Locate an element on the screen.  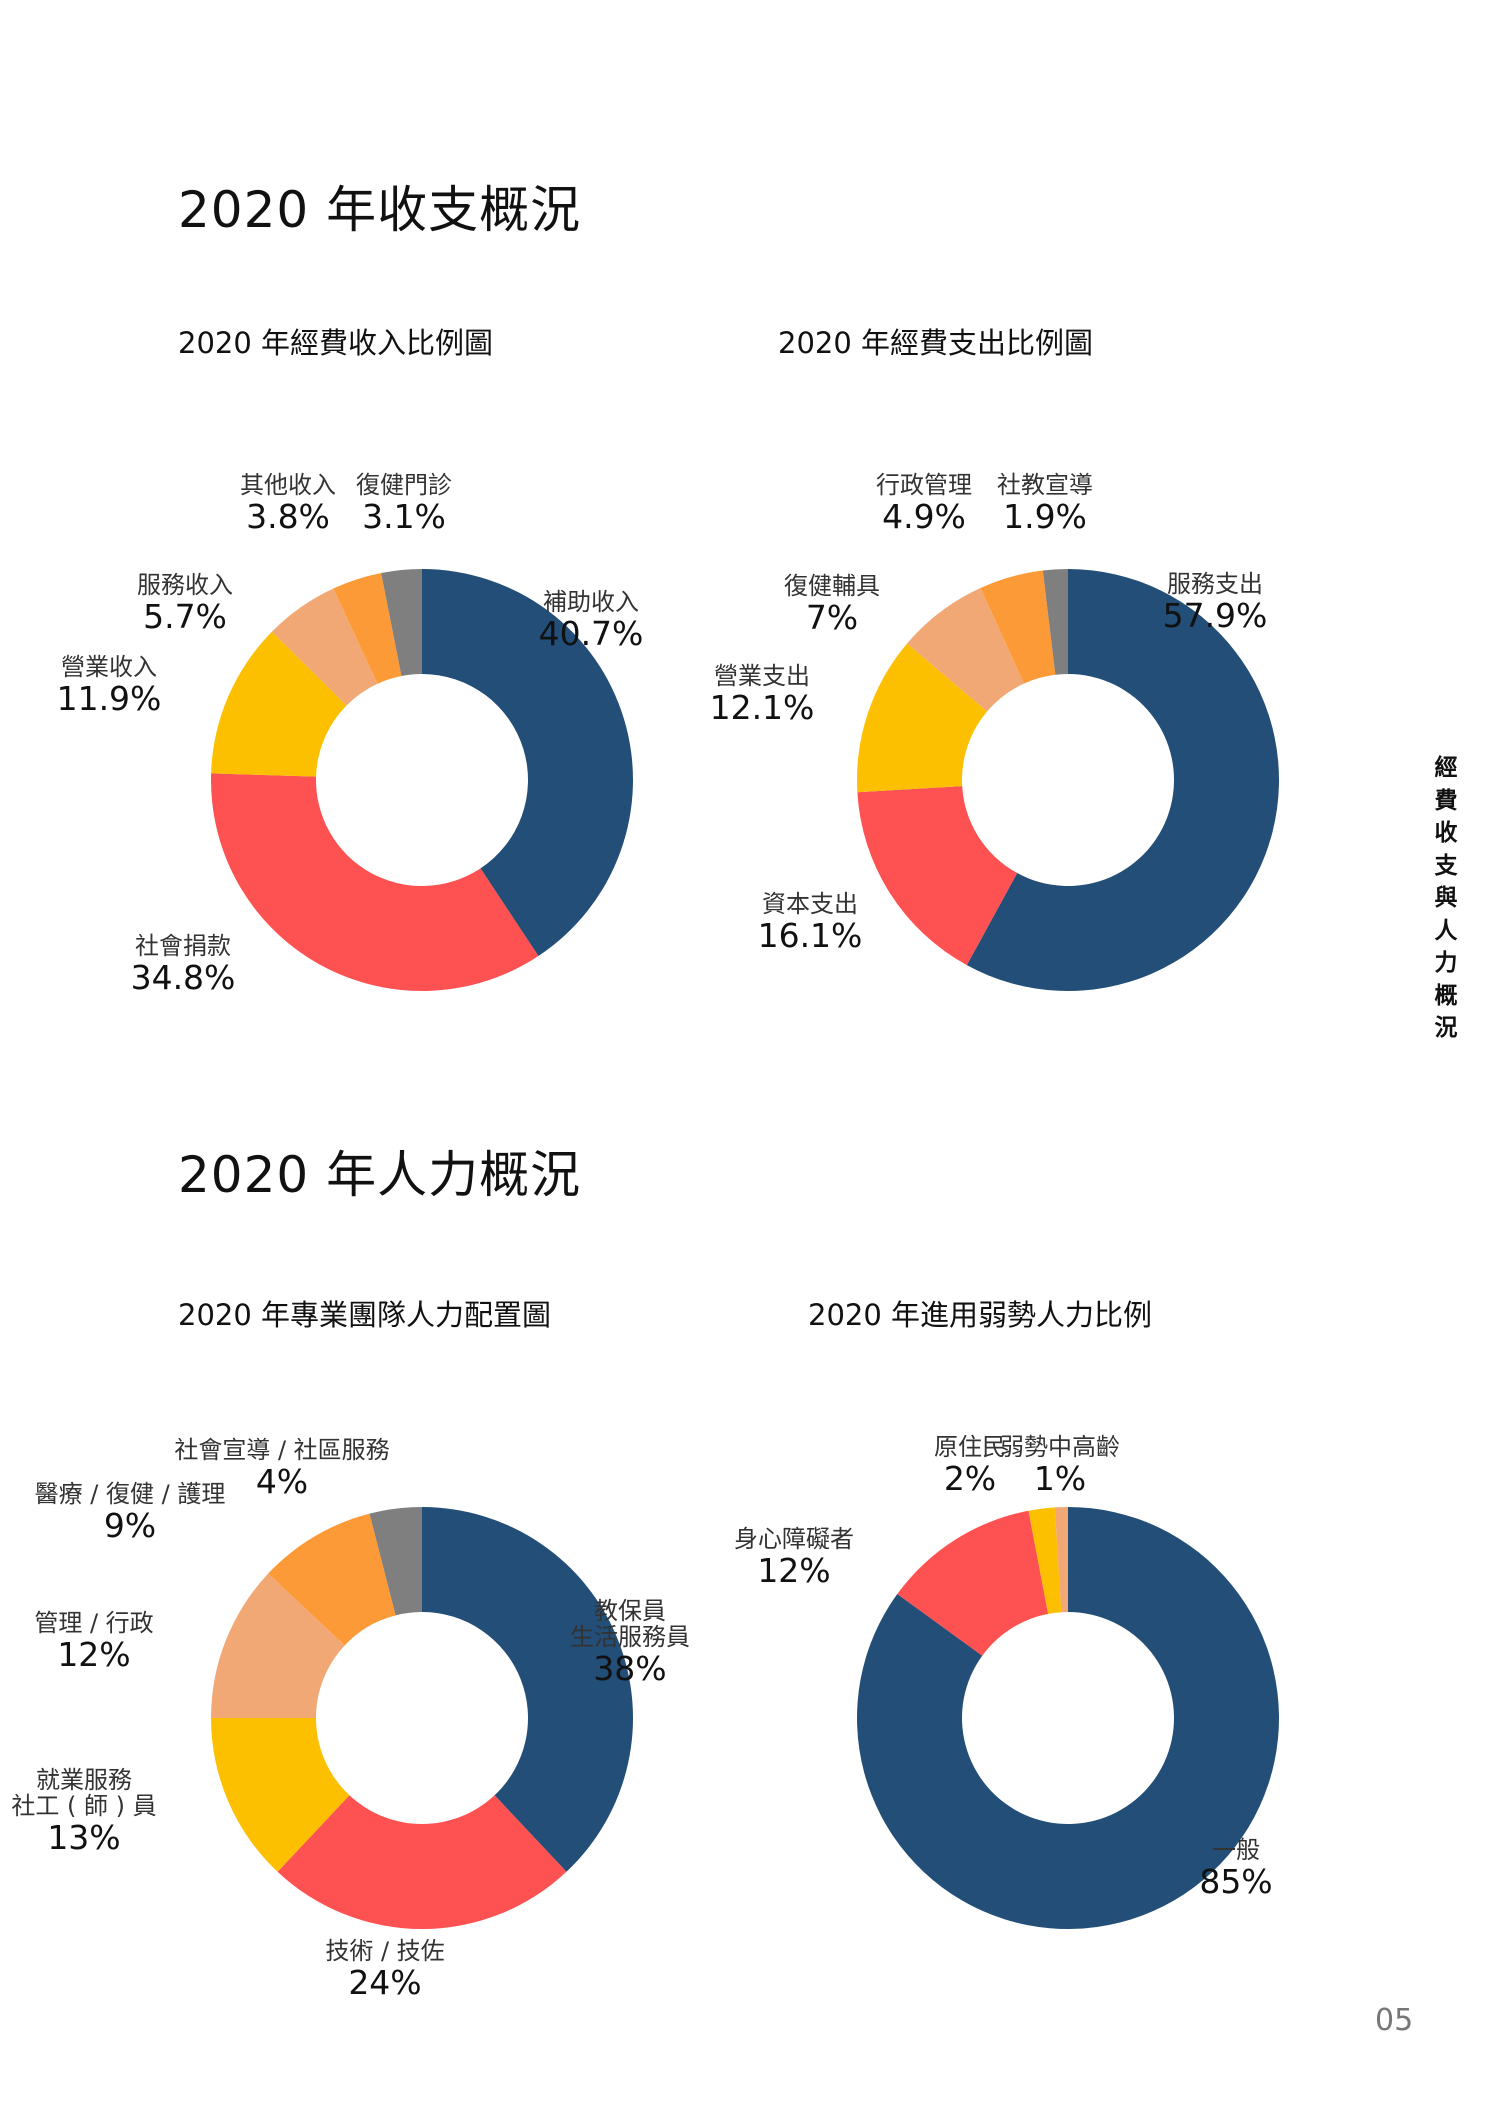
slice-label-name: 生活服務員 is located at coordinates (630, 1636).